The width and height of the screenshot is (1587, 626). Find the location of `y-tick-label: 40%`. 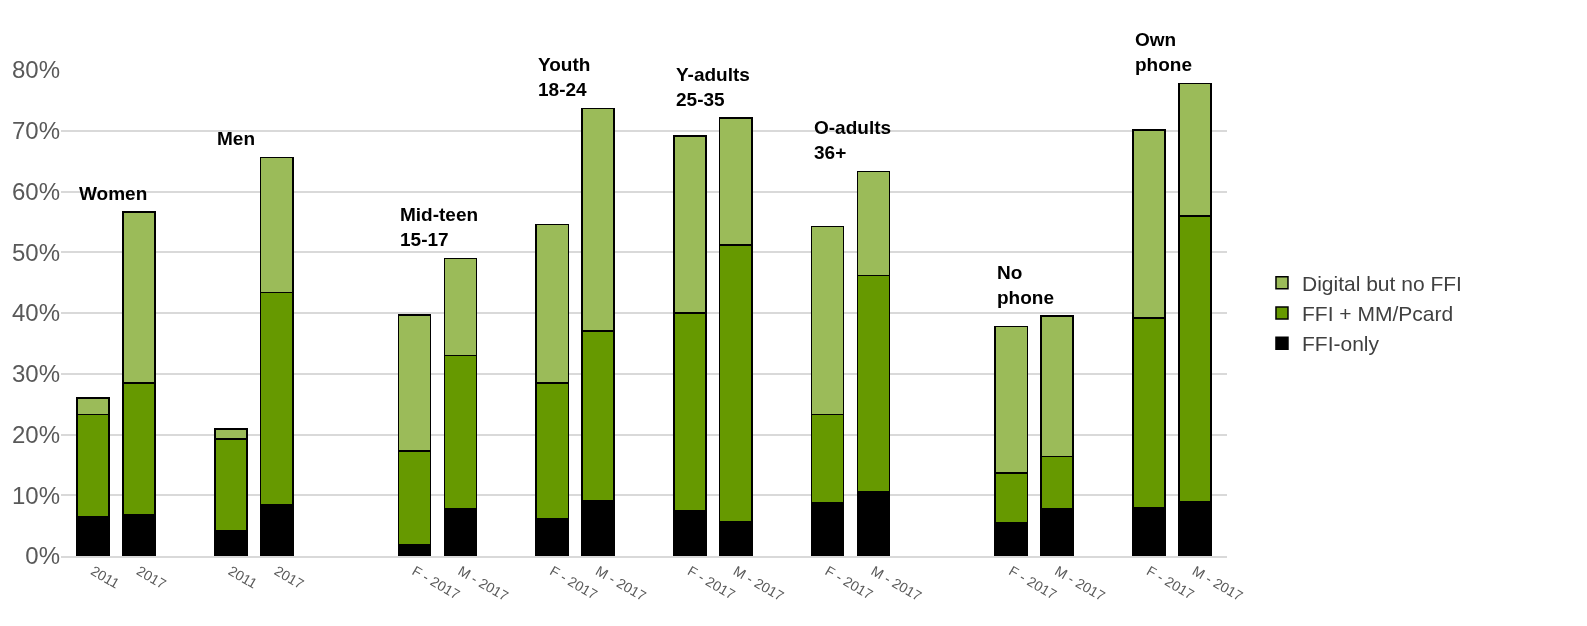

y-tick-label: 40% is located at coordinates (35, 313).